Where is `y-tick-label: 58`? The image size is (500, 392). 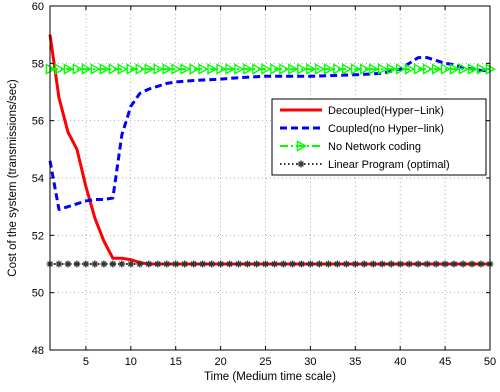 y-tick-label: 58 is located at coordinates (38, 64).